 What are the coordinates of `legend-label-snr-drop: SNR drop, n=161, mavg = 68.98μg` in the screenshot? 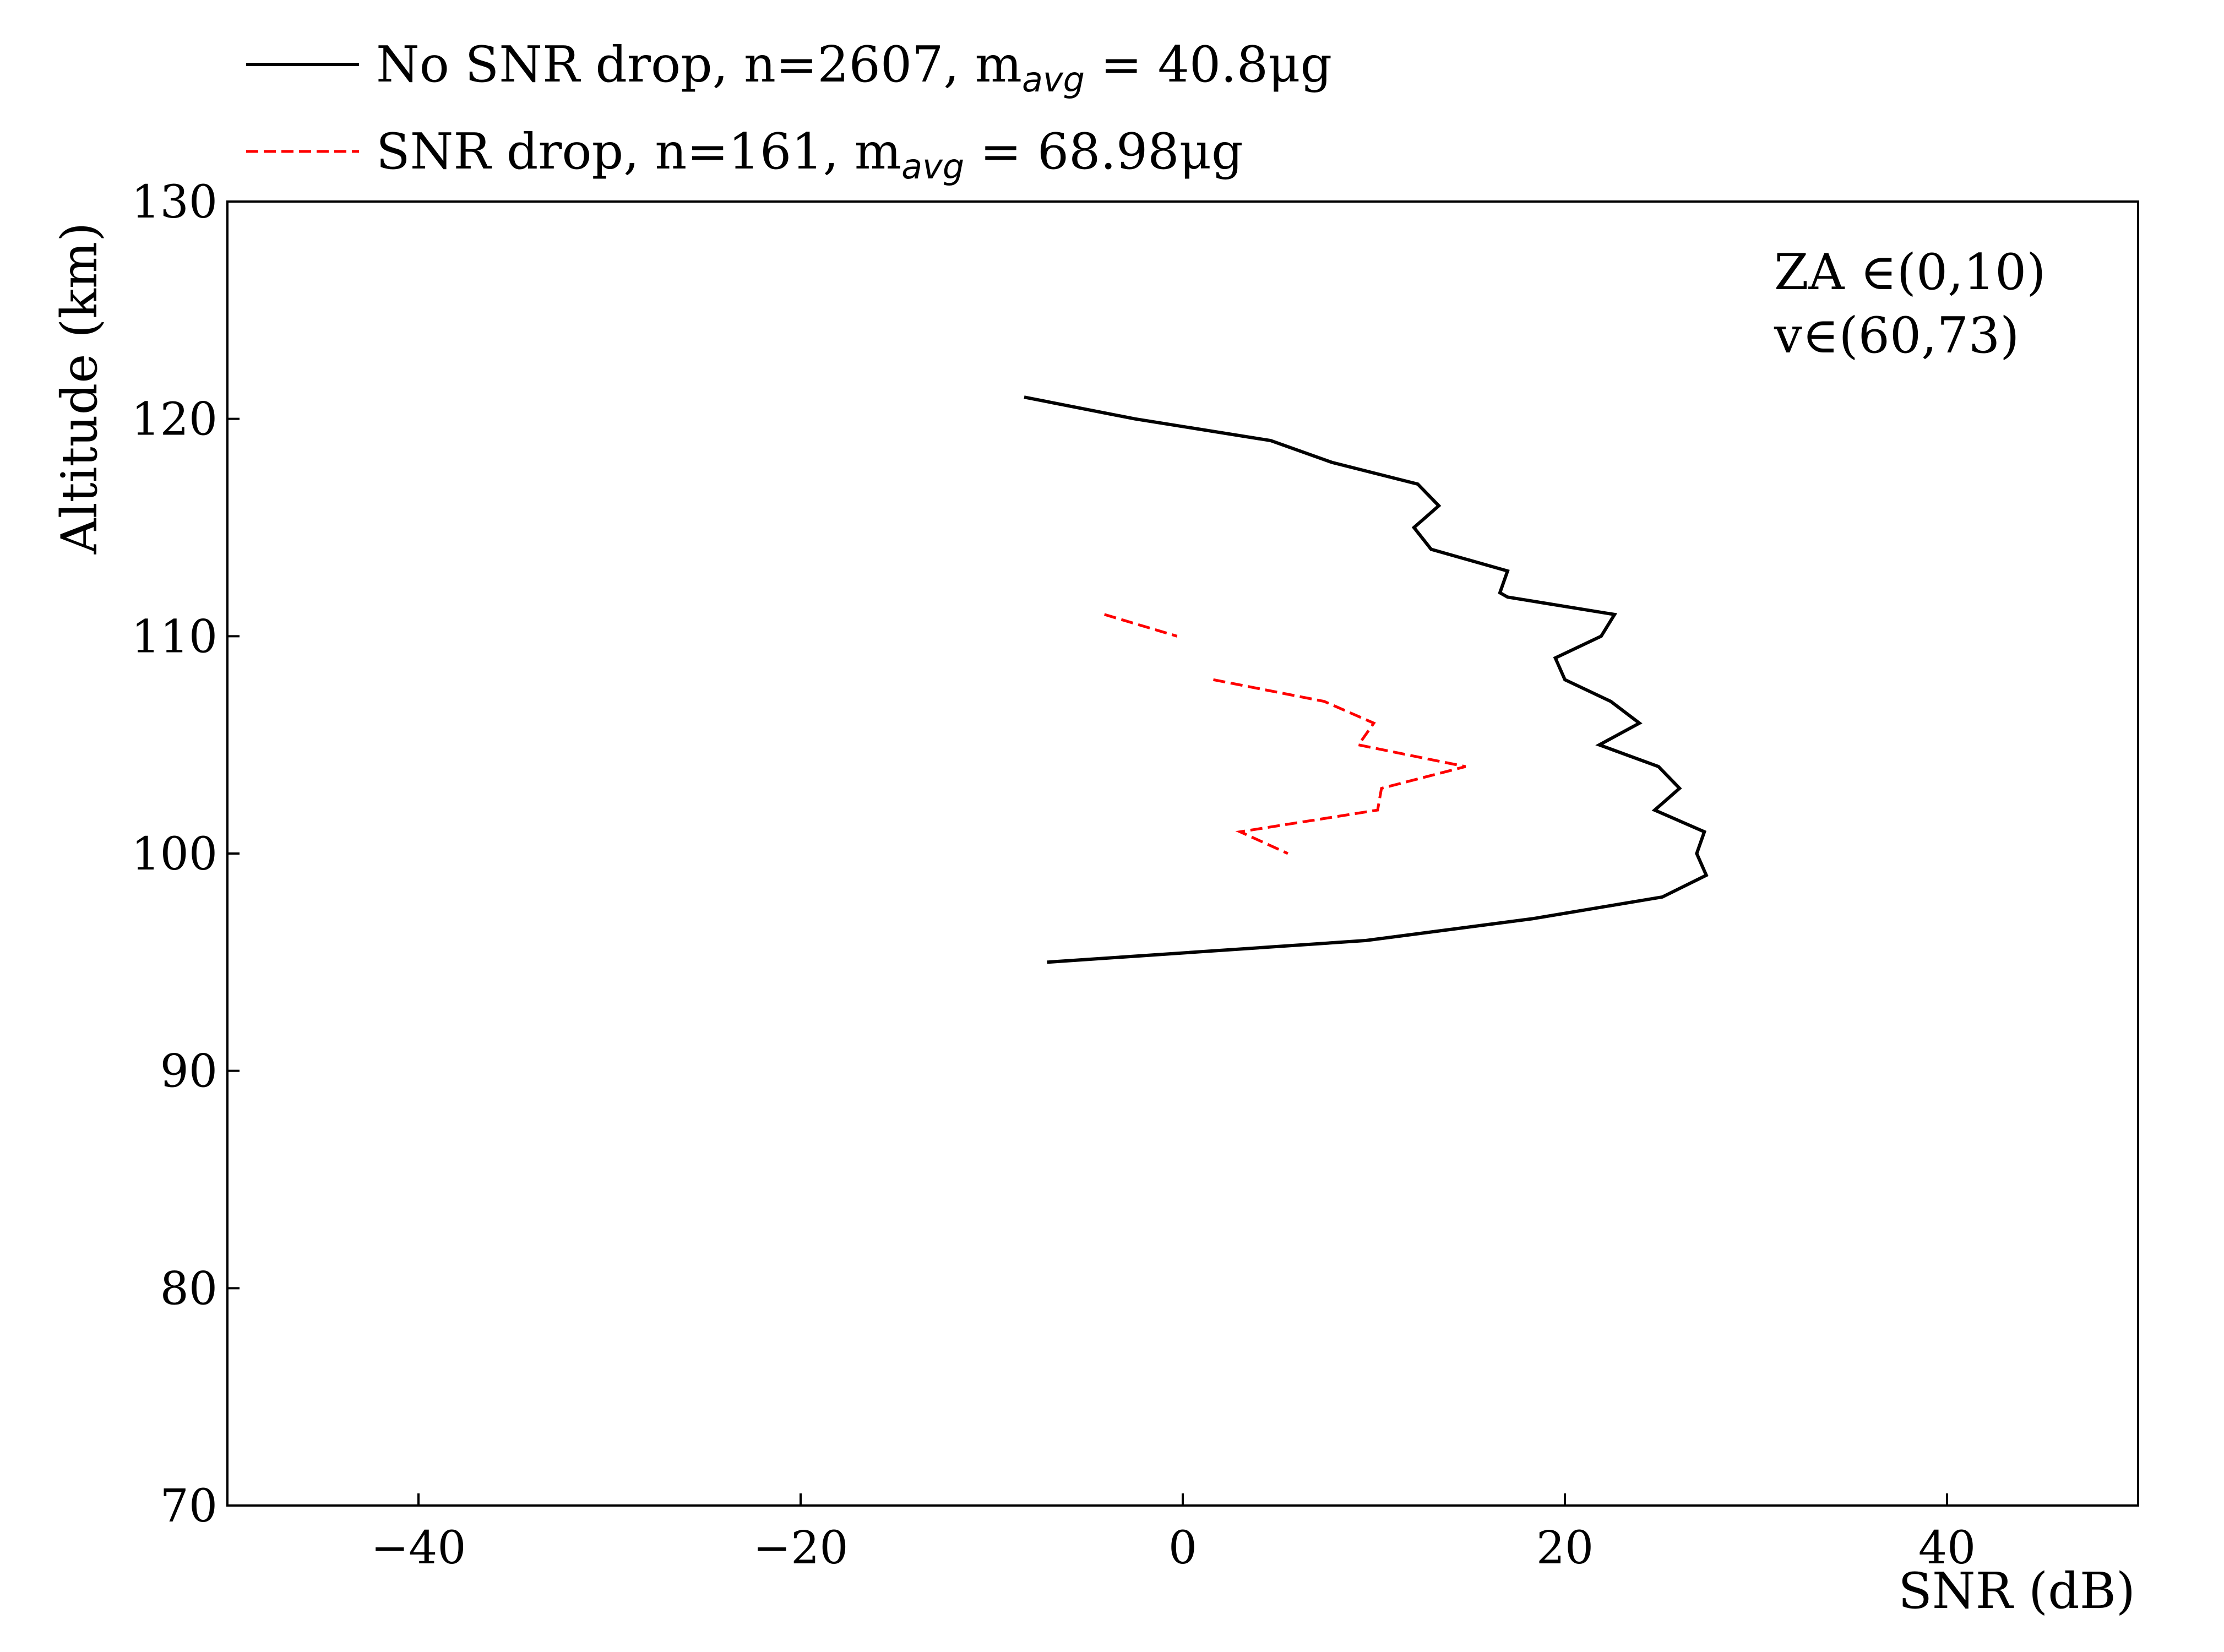 It's located at (809, 155).